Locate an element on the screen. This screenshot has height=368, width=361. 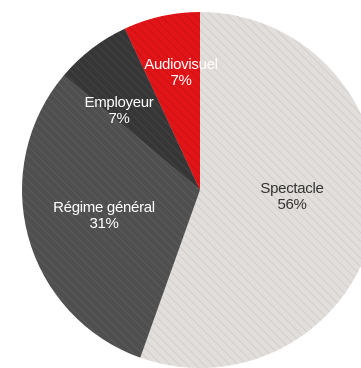
slice-label-spectacle: Spectacle is located at coordinates (291, 188).